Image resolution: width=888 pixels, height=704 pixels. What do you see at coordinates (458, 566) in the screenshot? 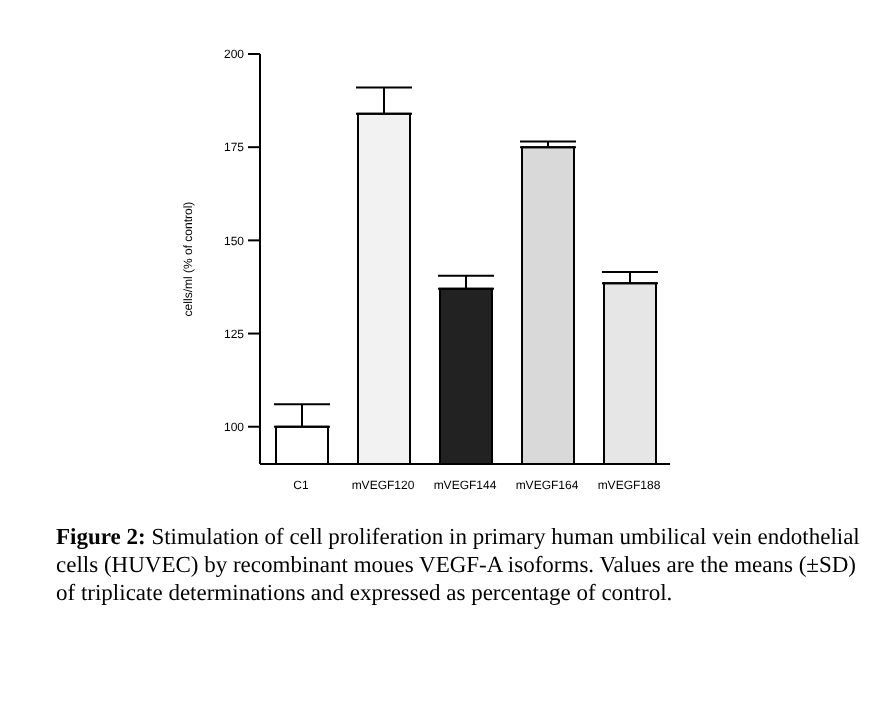
I see `caption: Figure 2: Stimulation of cell proliferation in primary human umbilical vein endothelial cells (HUVEC) by recombinant moues VEGF-A isoforms. Values are the means (±SD) of triplicate determinations and expressed as percentage of control.` at bounding box center [458, 566].